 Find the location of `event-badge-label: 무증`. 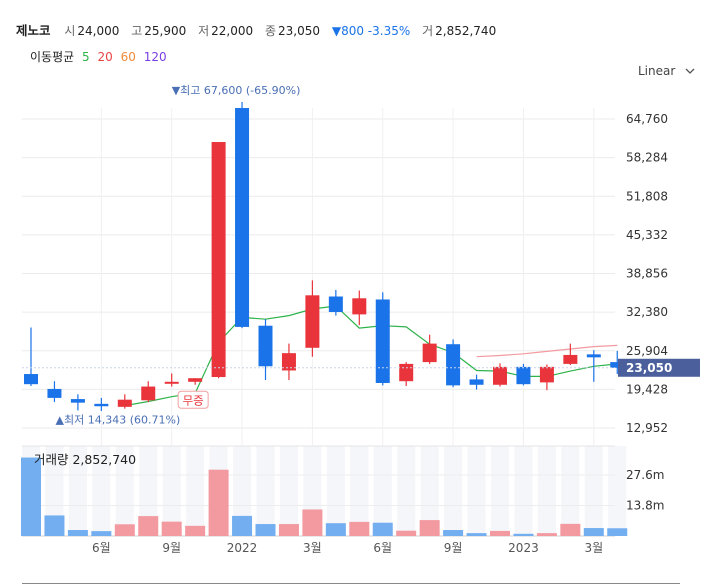

event-badge-label: 무증 is located at coordinates (193, 400).